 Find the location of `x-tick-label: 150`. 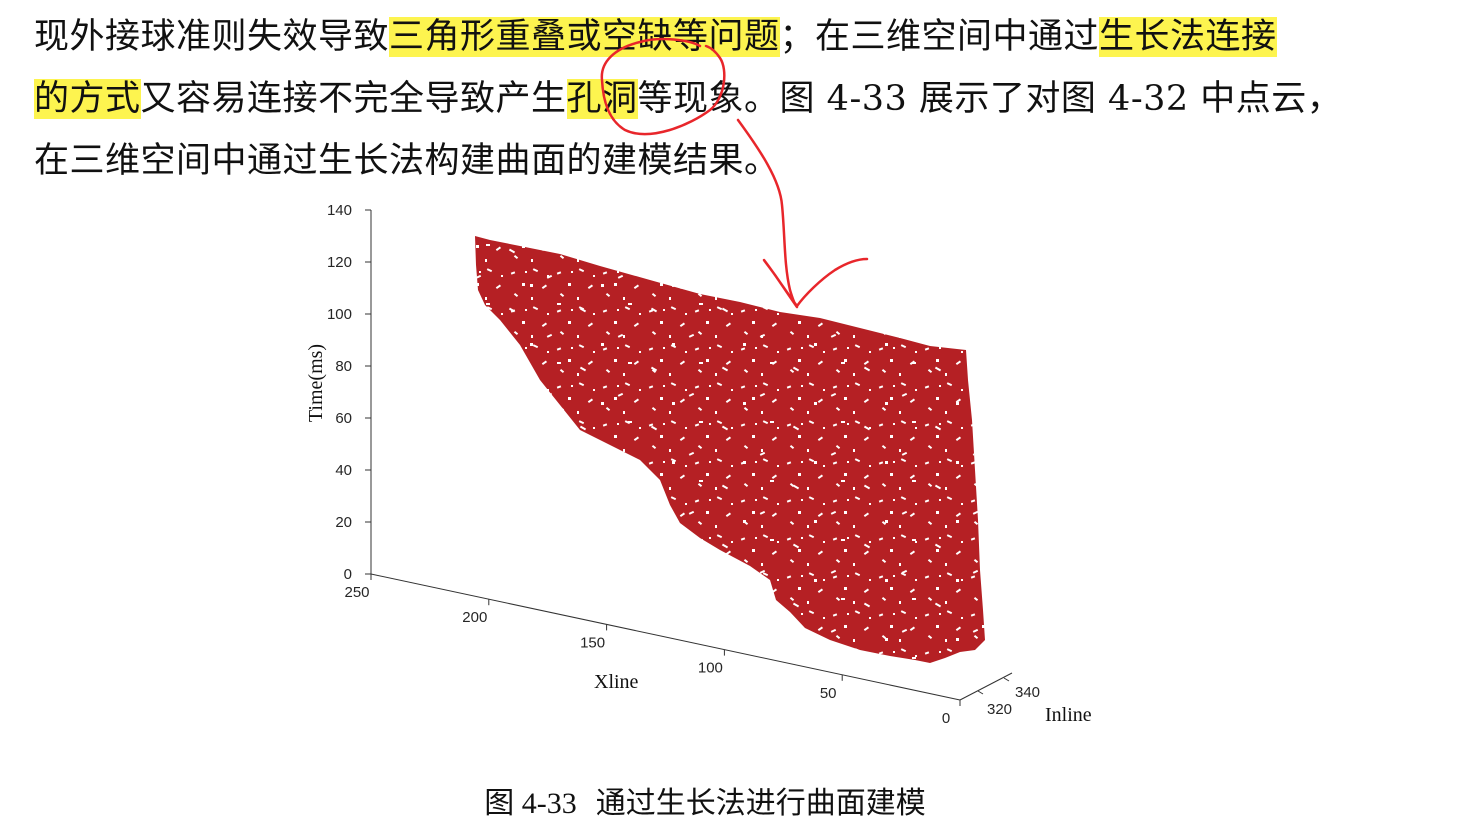

x-tick-label: 150 is located at coordinates (592, 642).